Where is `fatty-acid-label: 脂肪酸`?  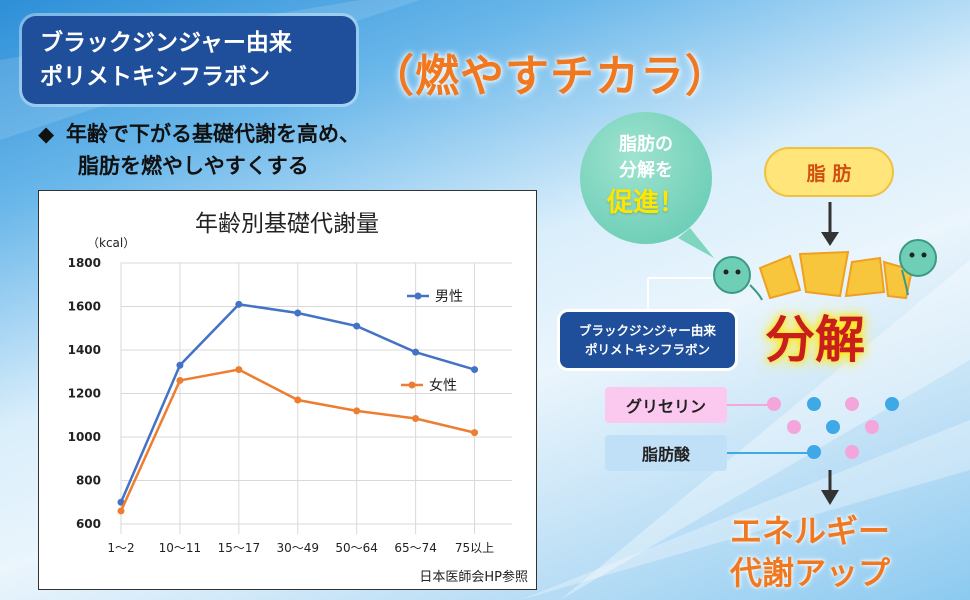 fatty-acid-label: 脂肪酸 is located at coordinates (666, 453).